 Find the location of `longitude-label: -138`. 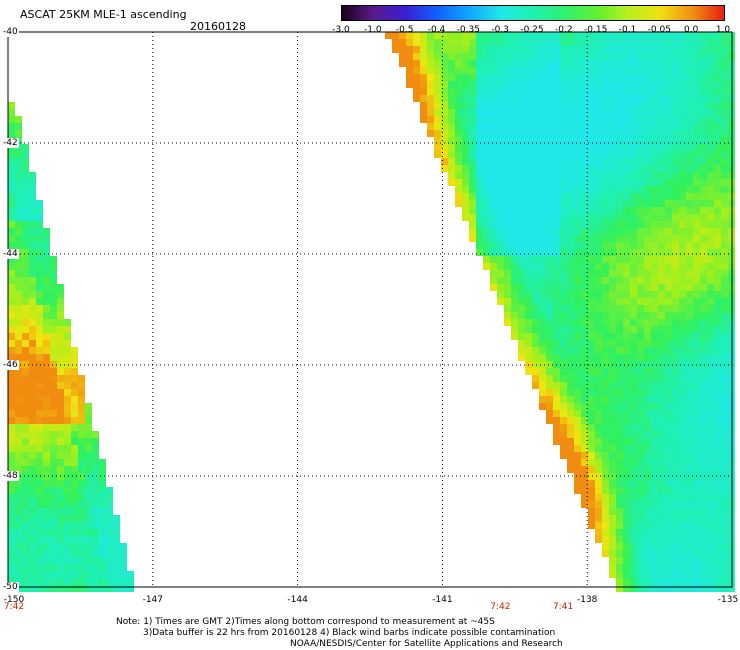

longitude-label: -138 is located at coordinates (587, 600).